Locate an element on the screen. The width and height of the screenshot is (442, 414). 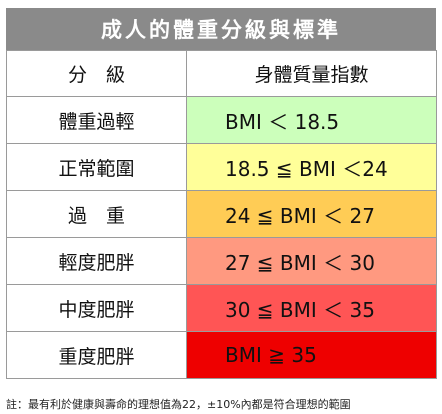
row-category: 體重過輕 is located at coordinates (96, 120).